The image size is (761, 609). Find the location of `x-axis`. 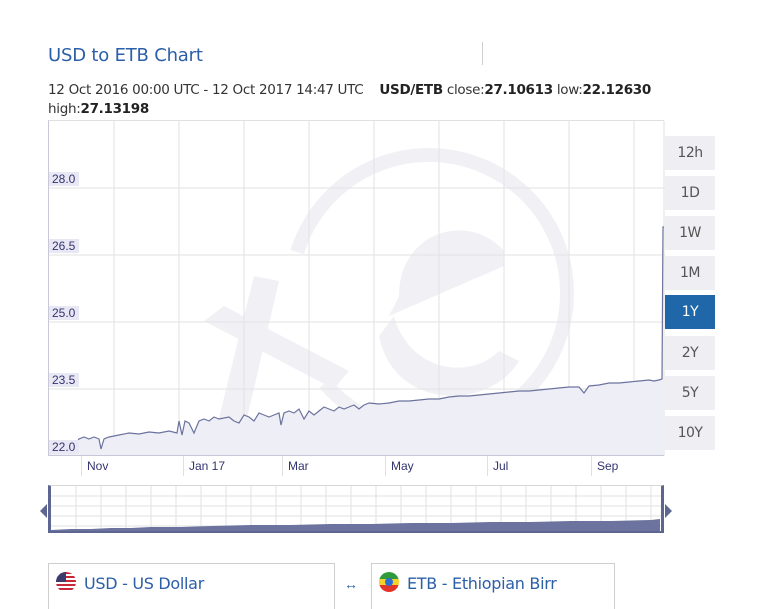

x-axis is located at coordinates (356, 466).